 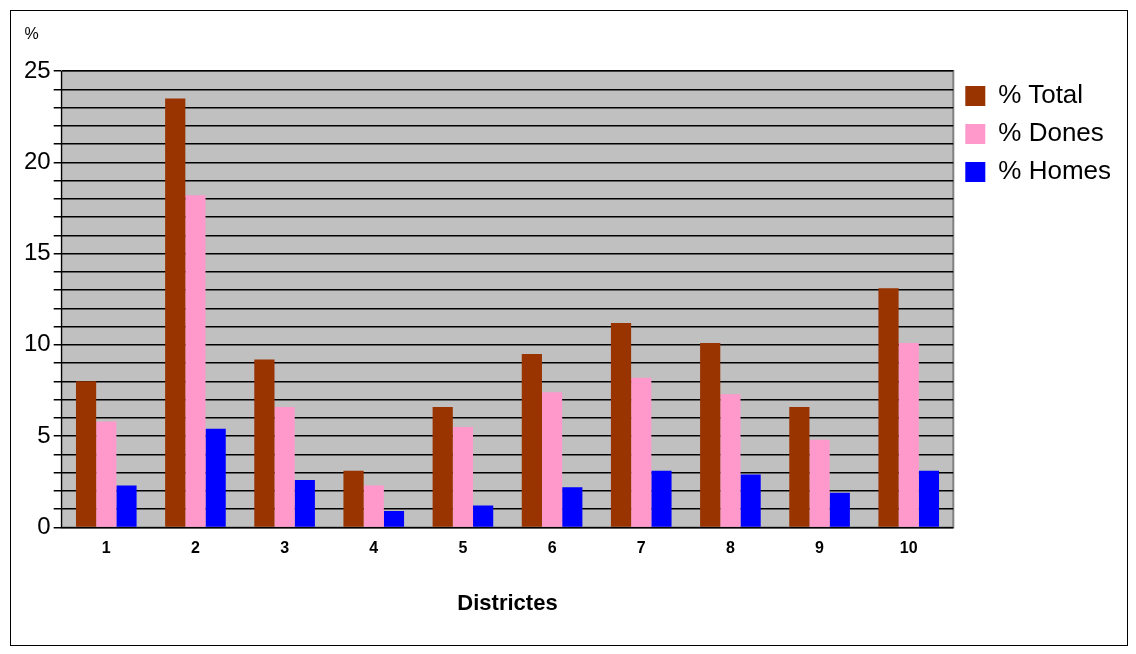 What do you see at coordinates (44, 434) in the screenshot?
I see `y-tick-label: 5` at bounding box center [44, 434].